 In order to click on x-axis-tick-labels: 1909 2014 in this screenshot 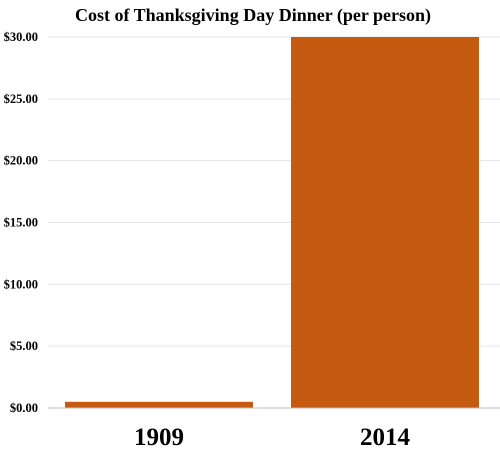, I will do `click(272, 437)`.